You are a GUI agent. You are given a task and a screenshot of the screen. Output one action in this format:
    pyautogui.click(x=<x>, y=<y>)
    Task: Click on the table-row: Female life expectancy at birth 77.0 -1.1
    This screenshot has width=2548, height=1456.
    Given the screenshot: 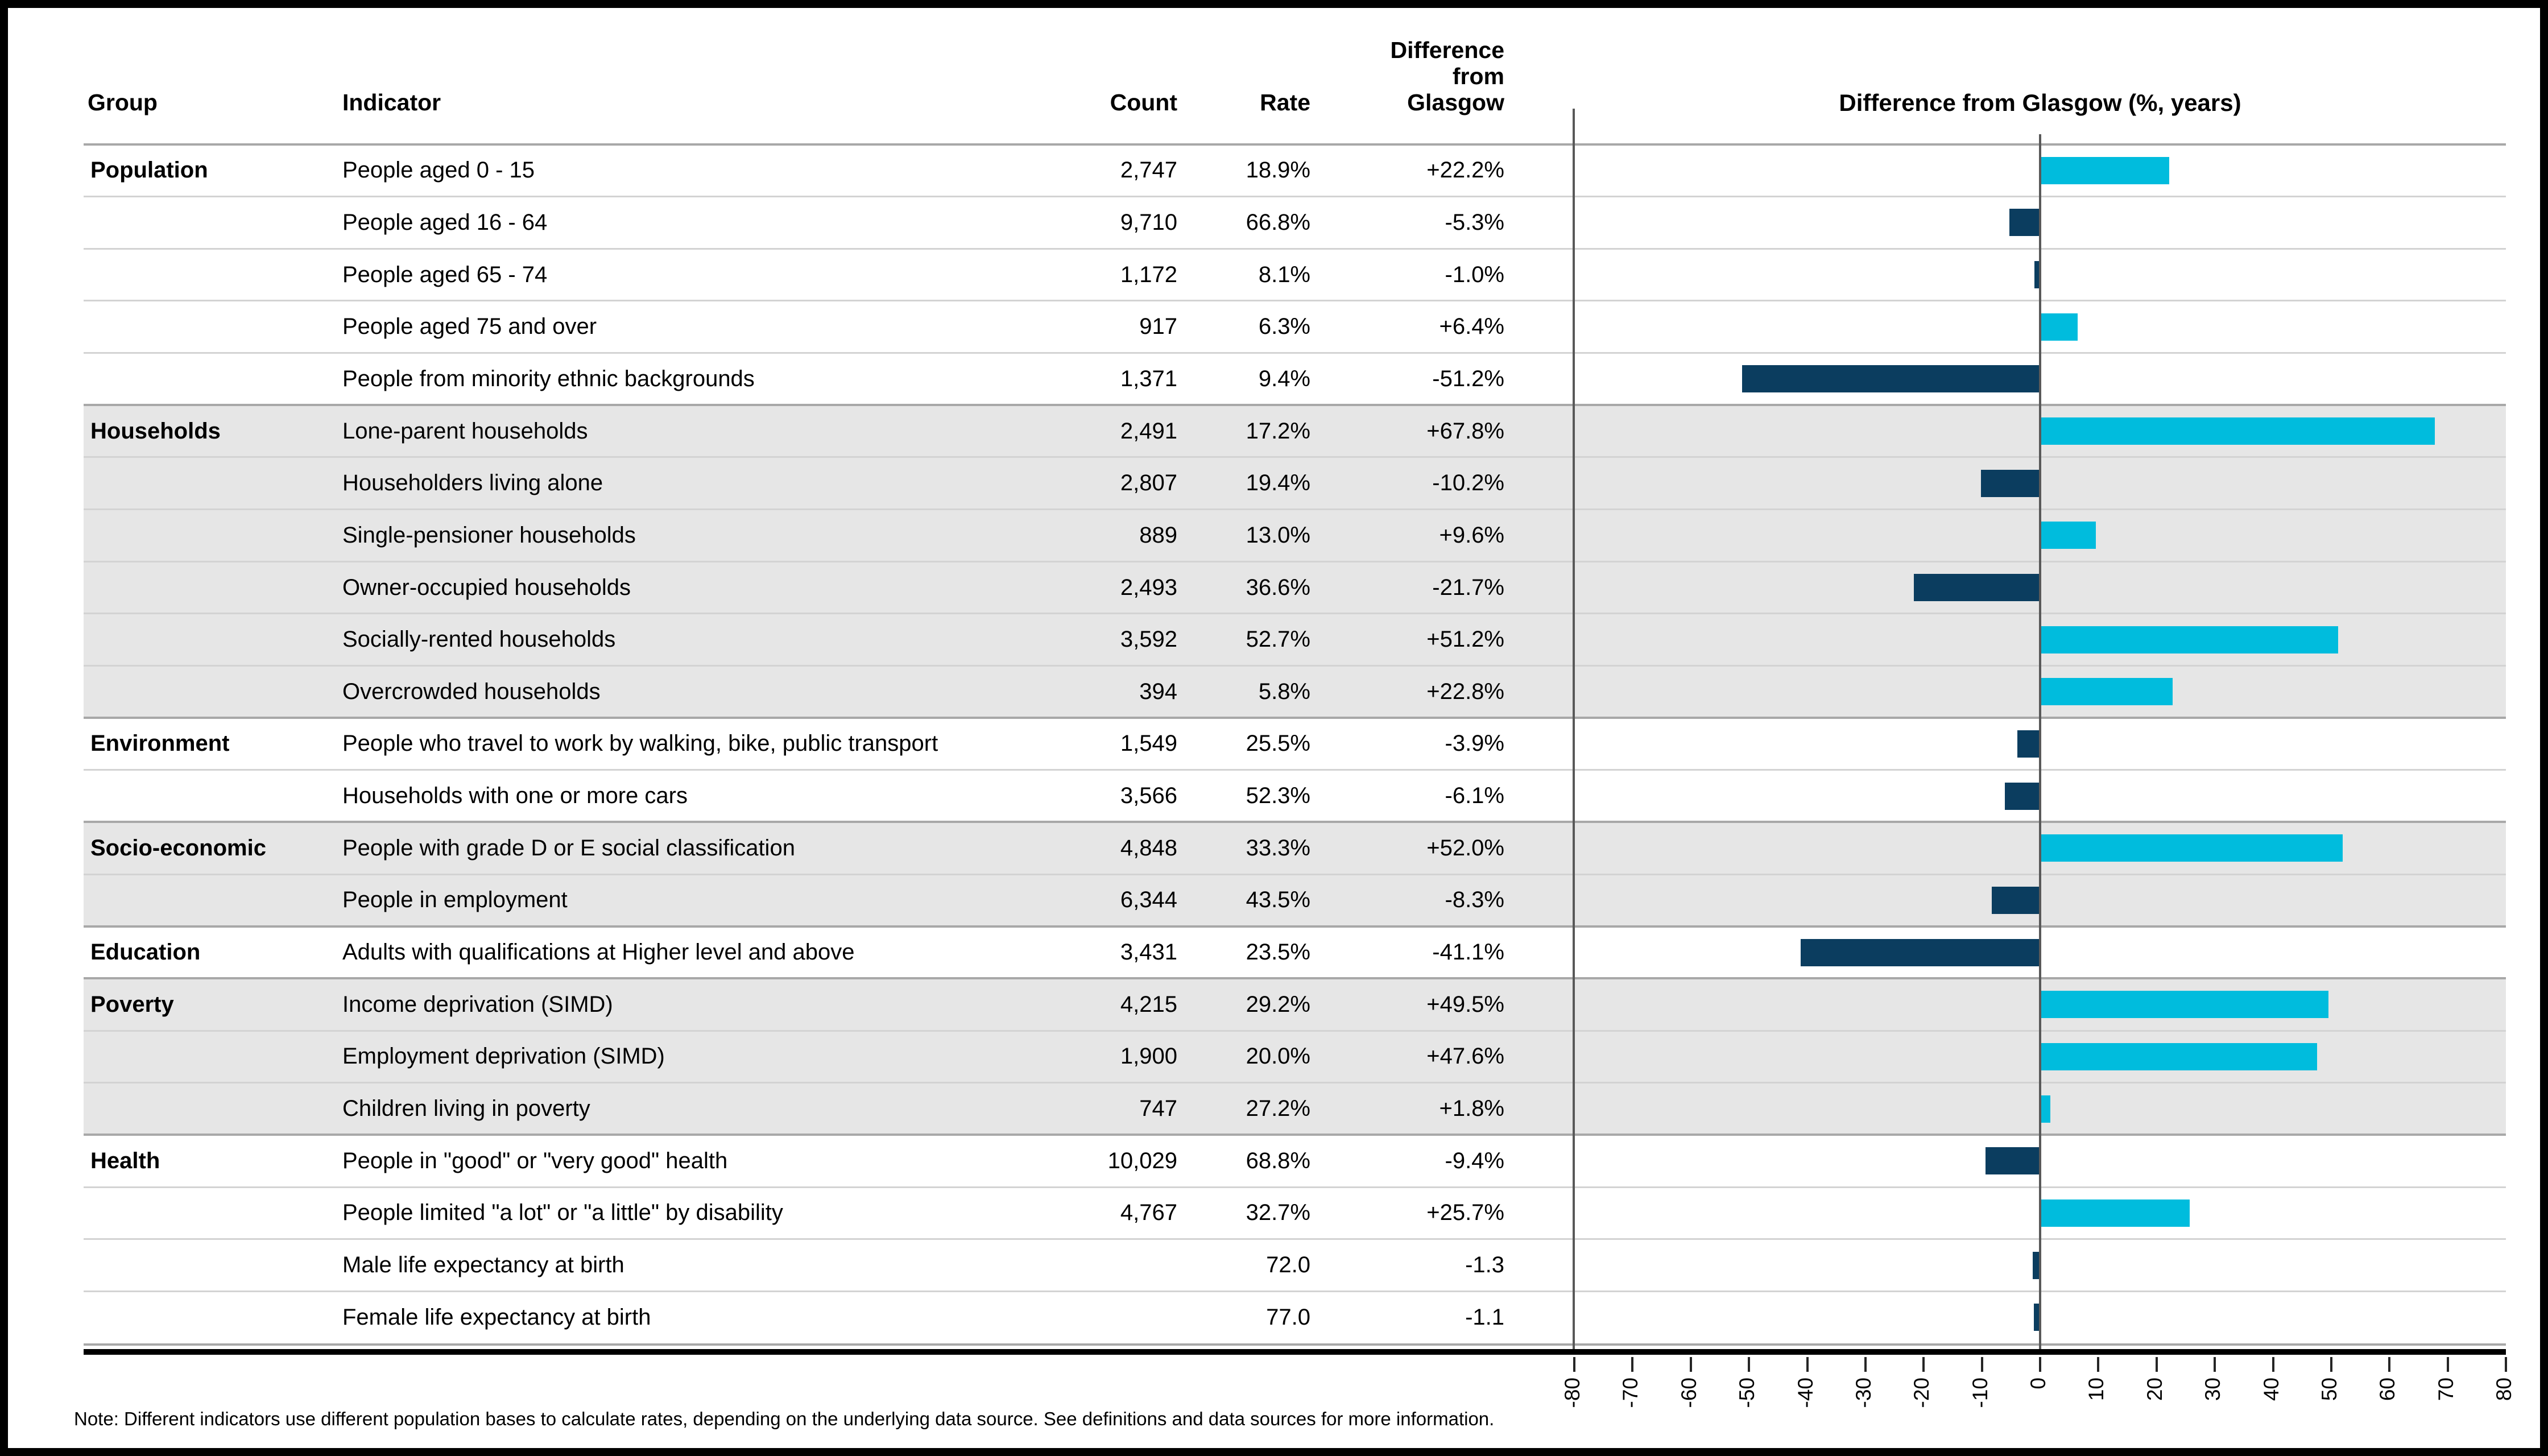 What is the action you would take?
    pyautogui.click(x=1295, y=1317)
    